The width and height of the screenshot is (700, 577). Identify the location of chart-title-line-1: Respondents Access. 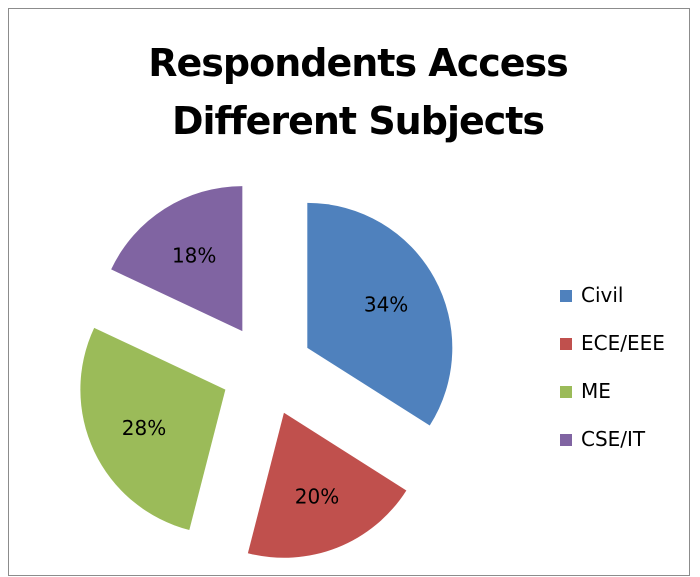
(358, 63).